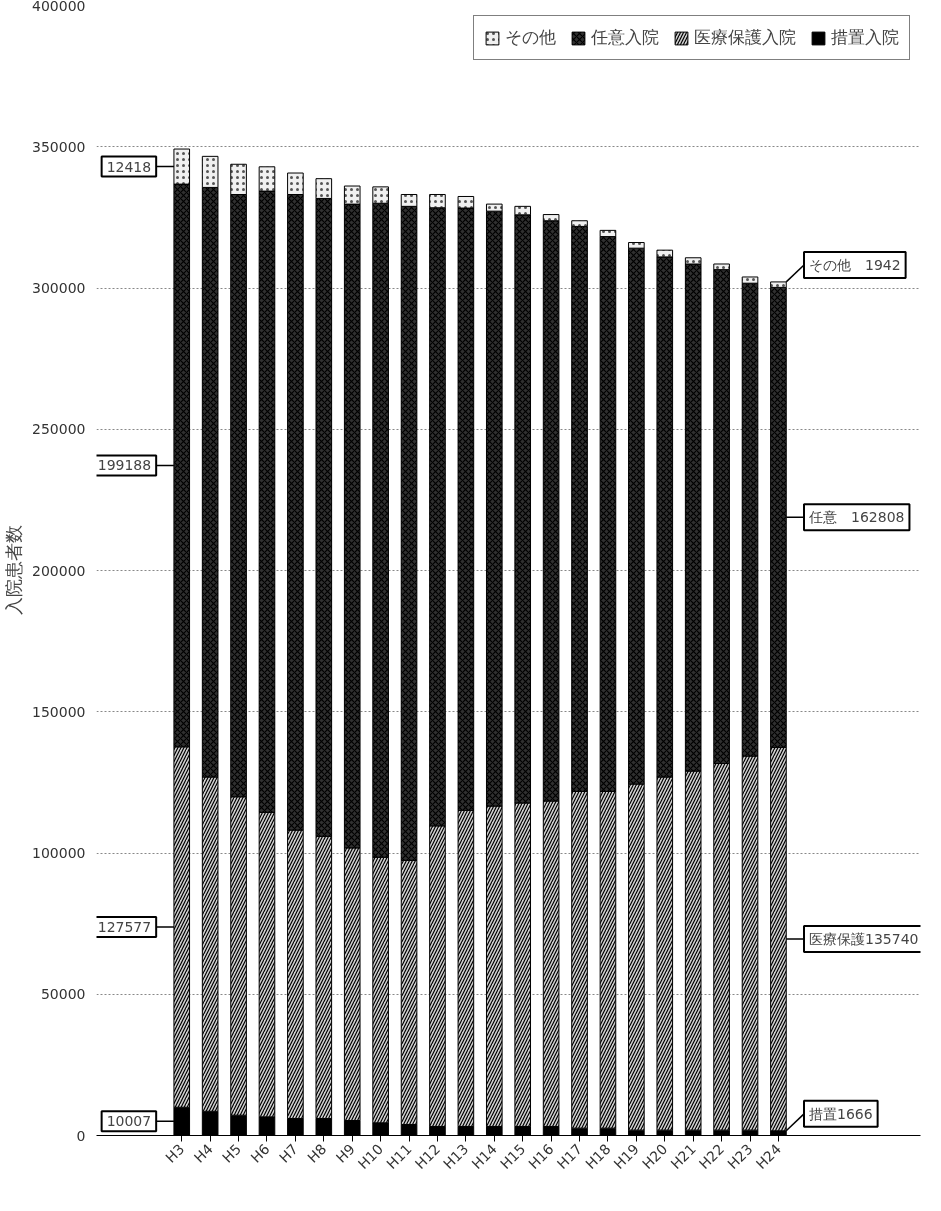 The height and width of the screenshot is (1211, 941). What do you see at coordinates (59, 570) in the screenshot?
I see `y-tick-label: 200000` at bounding box center [59, 570].